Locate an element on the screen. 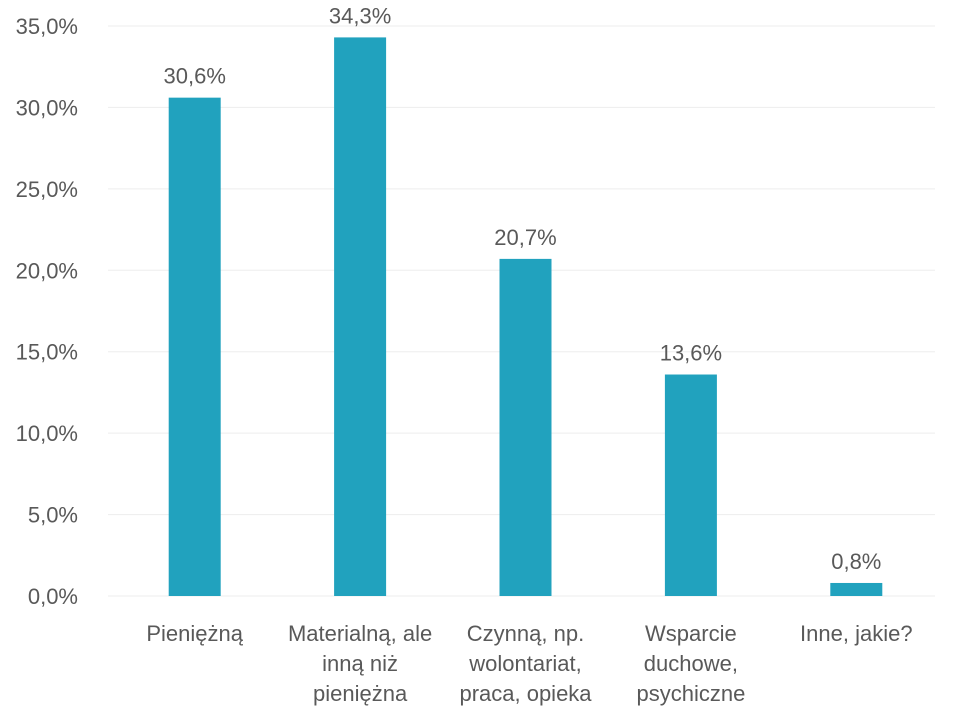  category-label-line: duchowe, is located at coordinates (691, 663).